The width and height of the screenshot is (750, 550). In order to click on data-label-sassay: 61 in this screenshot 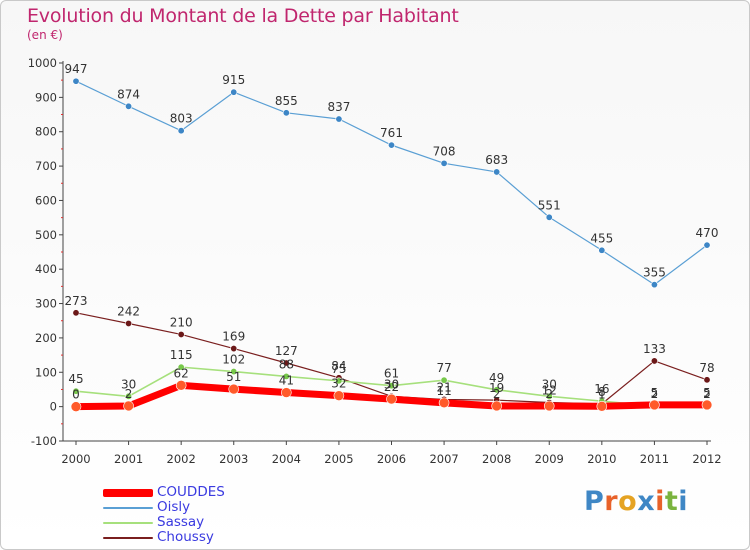, I will do `click(391, 374)`.